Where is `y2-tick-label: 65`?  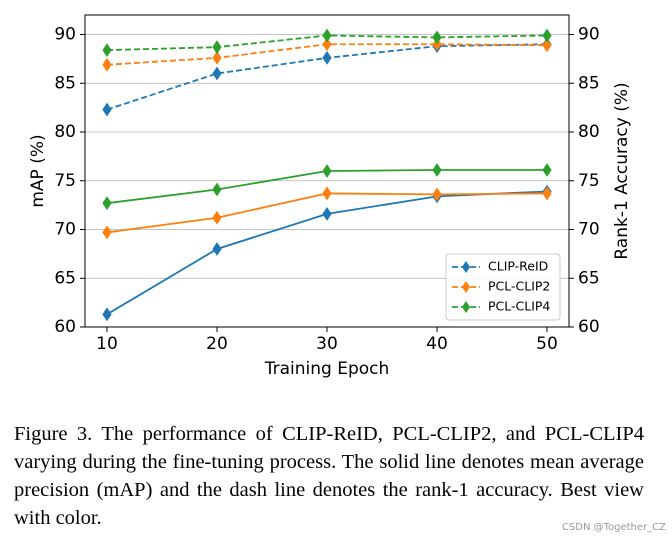 y2-tick-label: 65 is located at coordinates (589, 278).